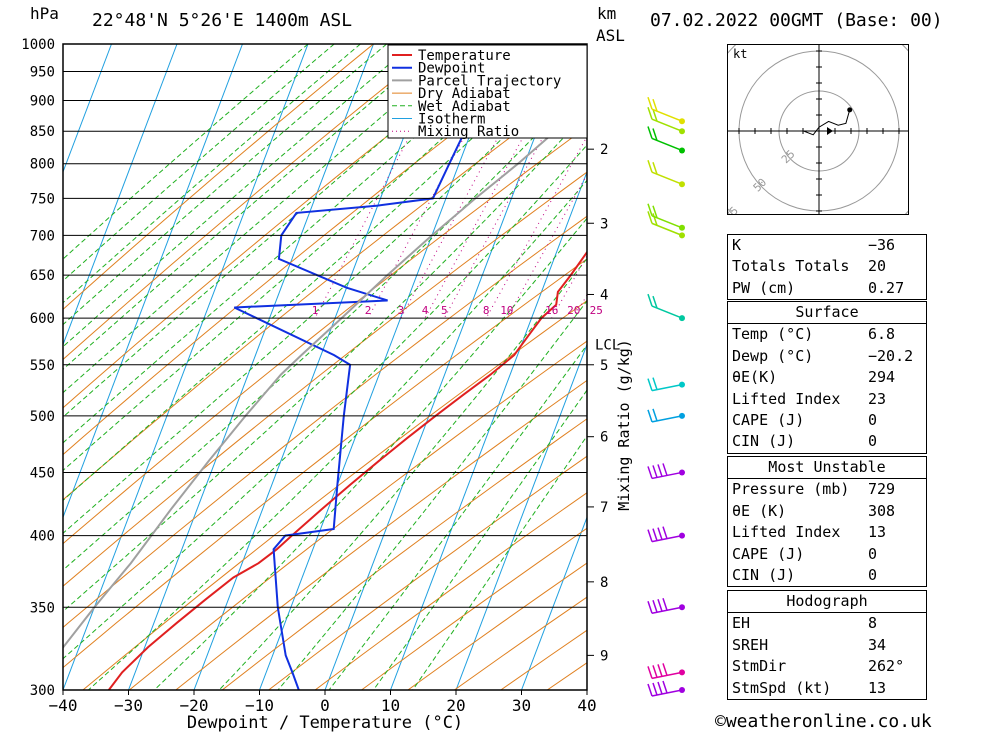  I want to click on height-unit-label: km, so click(607, 13).